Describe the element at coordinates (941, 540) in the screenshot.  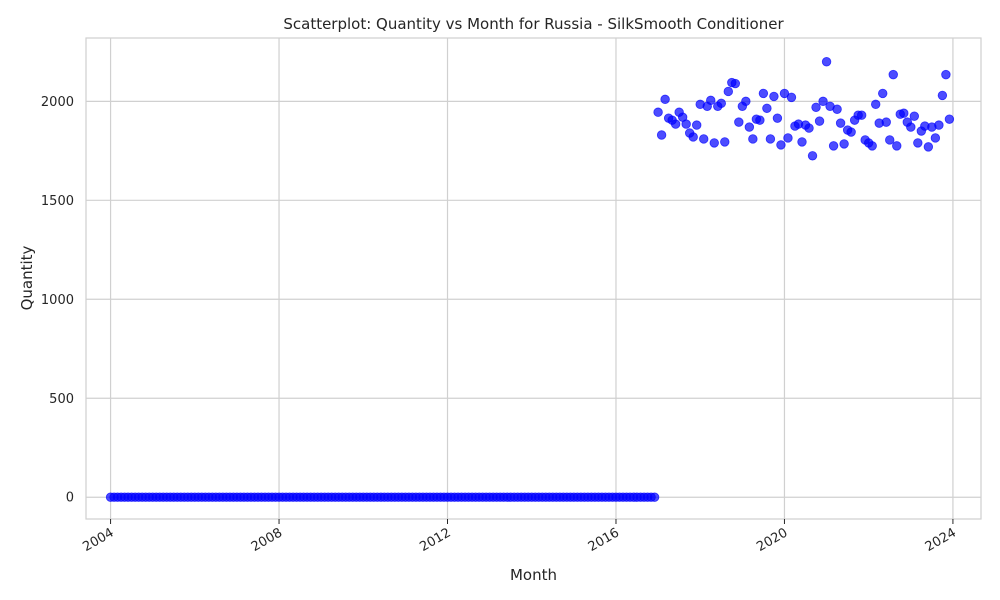
I see `x-tick-label: 2024` at that location.